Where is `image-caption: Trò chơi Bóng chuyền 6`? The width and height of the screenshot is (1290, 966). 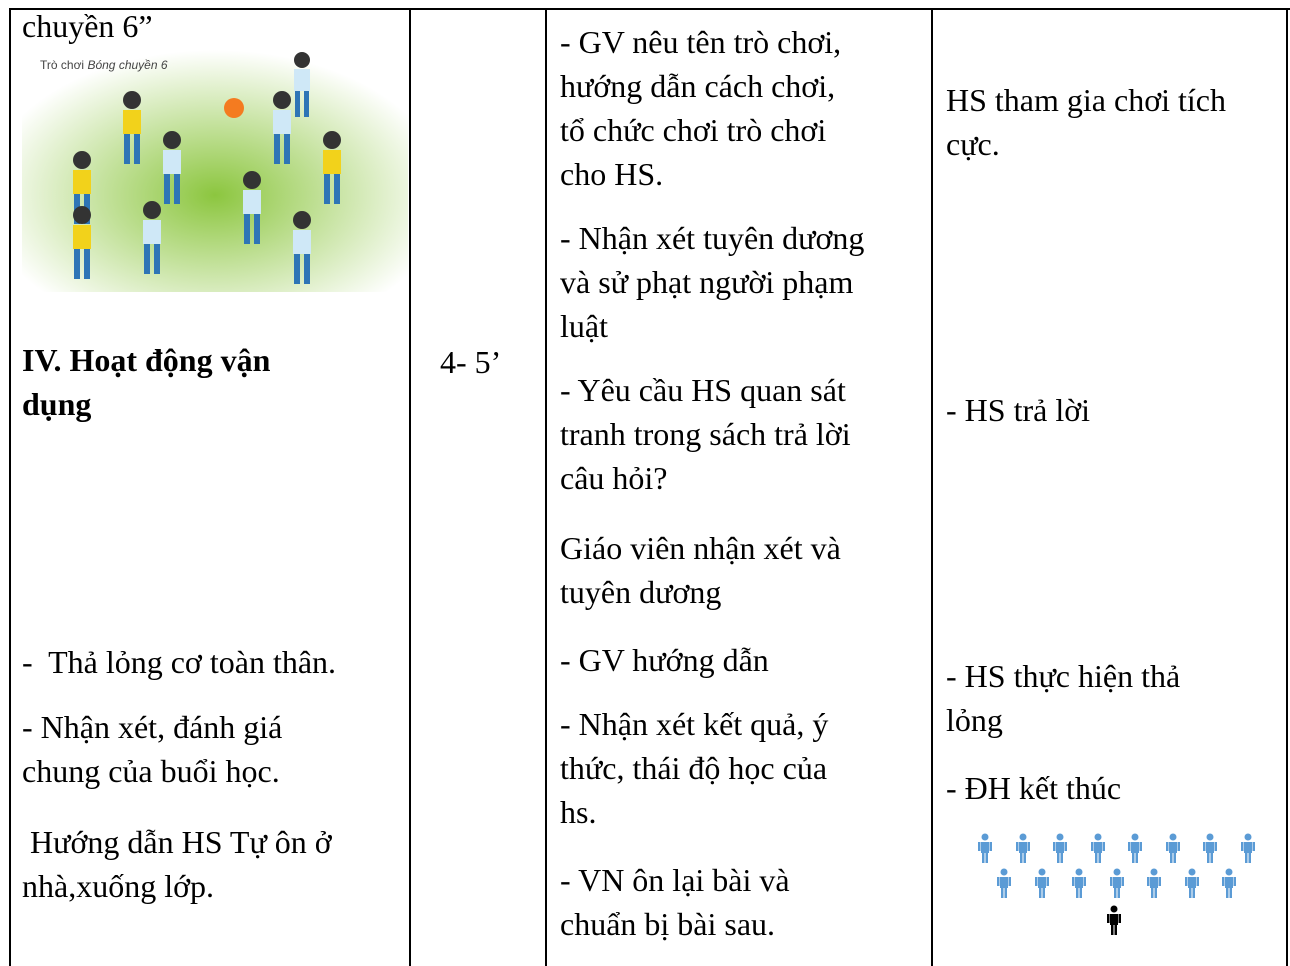 image-caption: Trò chơi Bóng chuyền 6 is located at coordinates (104, 65).